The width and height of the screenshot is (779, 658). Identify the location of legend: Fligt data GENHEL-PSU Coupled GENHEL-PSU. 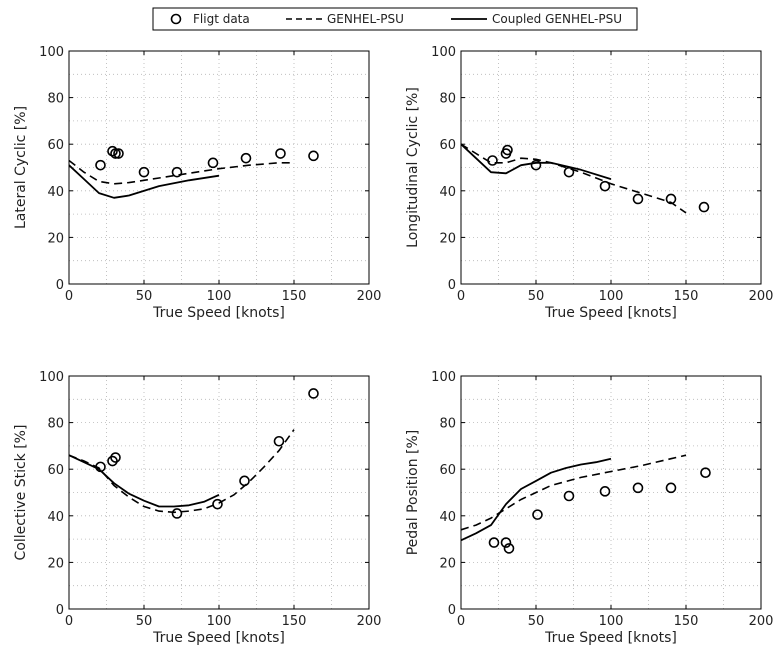
(395, 19).